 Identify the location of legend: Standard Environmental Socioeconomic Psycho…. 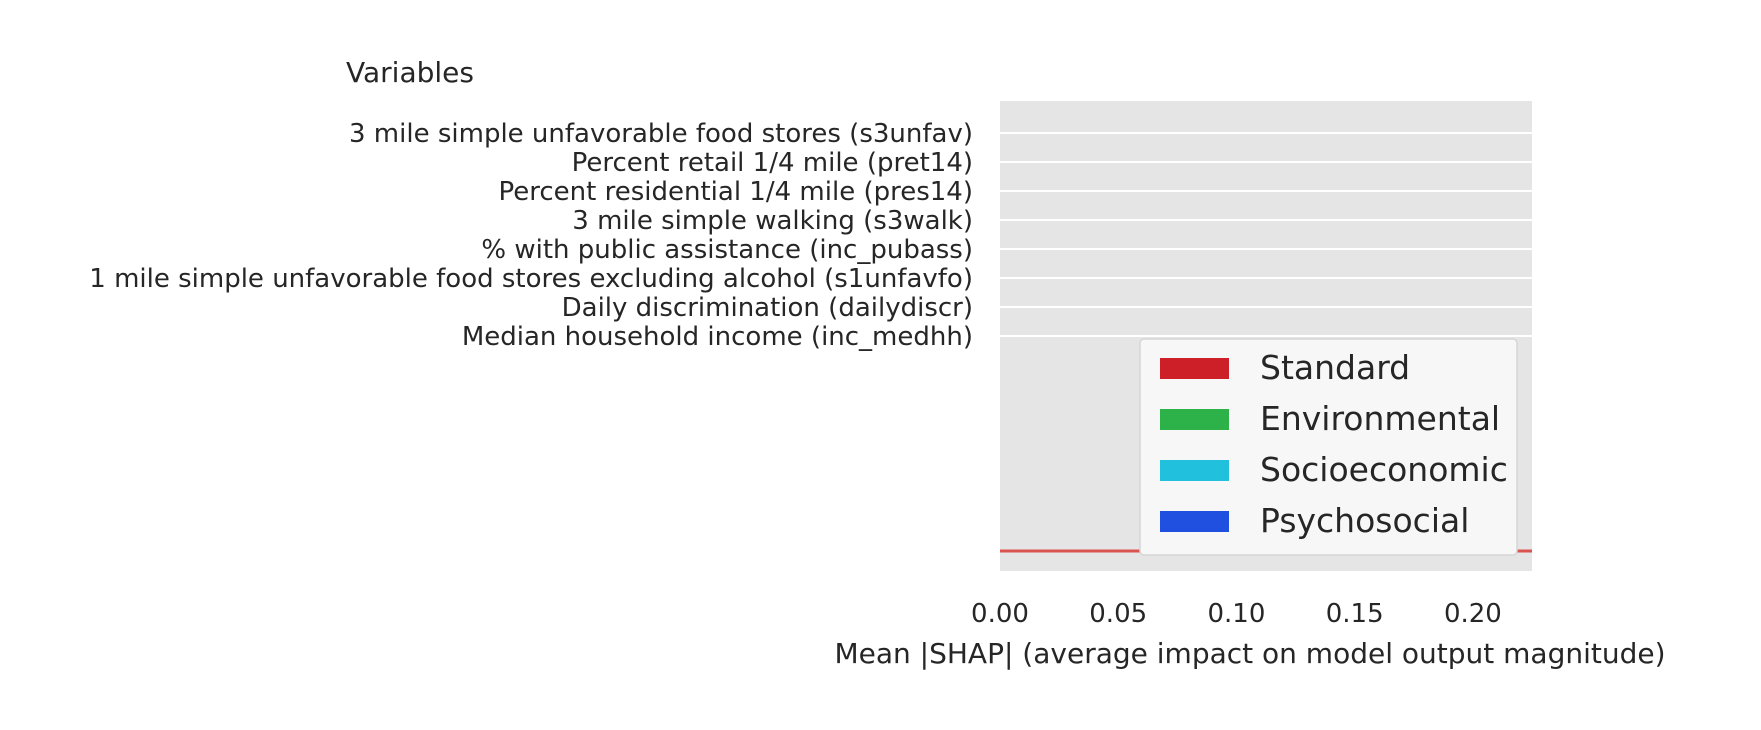
(1328, 447).